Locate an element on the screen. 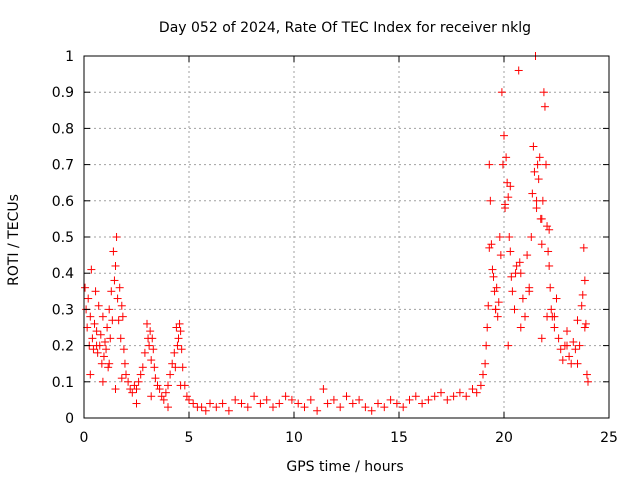 This screenshot has width=640, height=480. y-tick-label: 0.4 is located at coordinates (63, 274).